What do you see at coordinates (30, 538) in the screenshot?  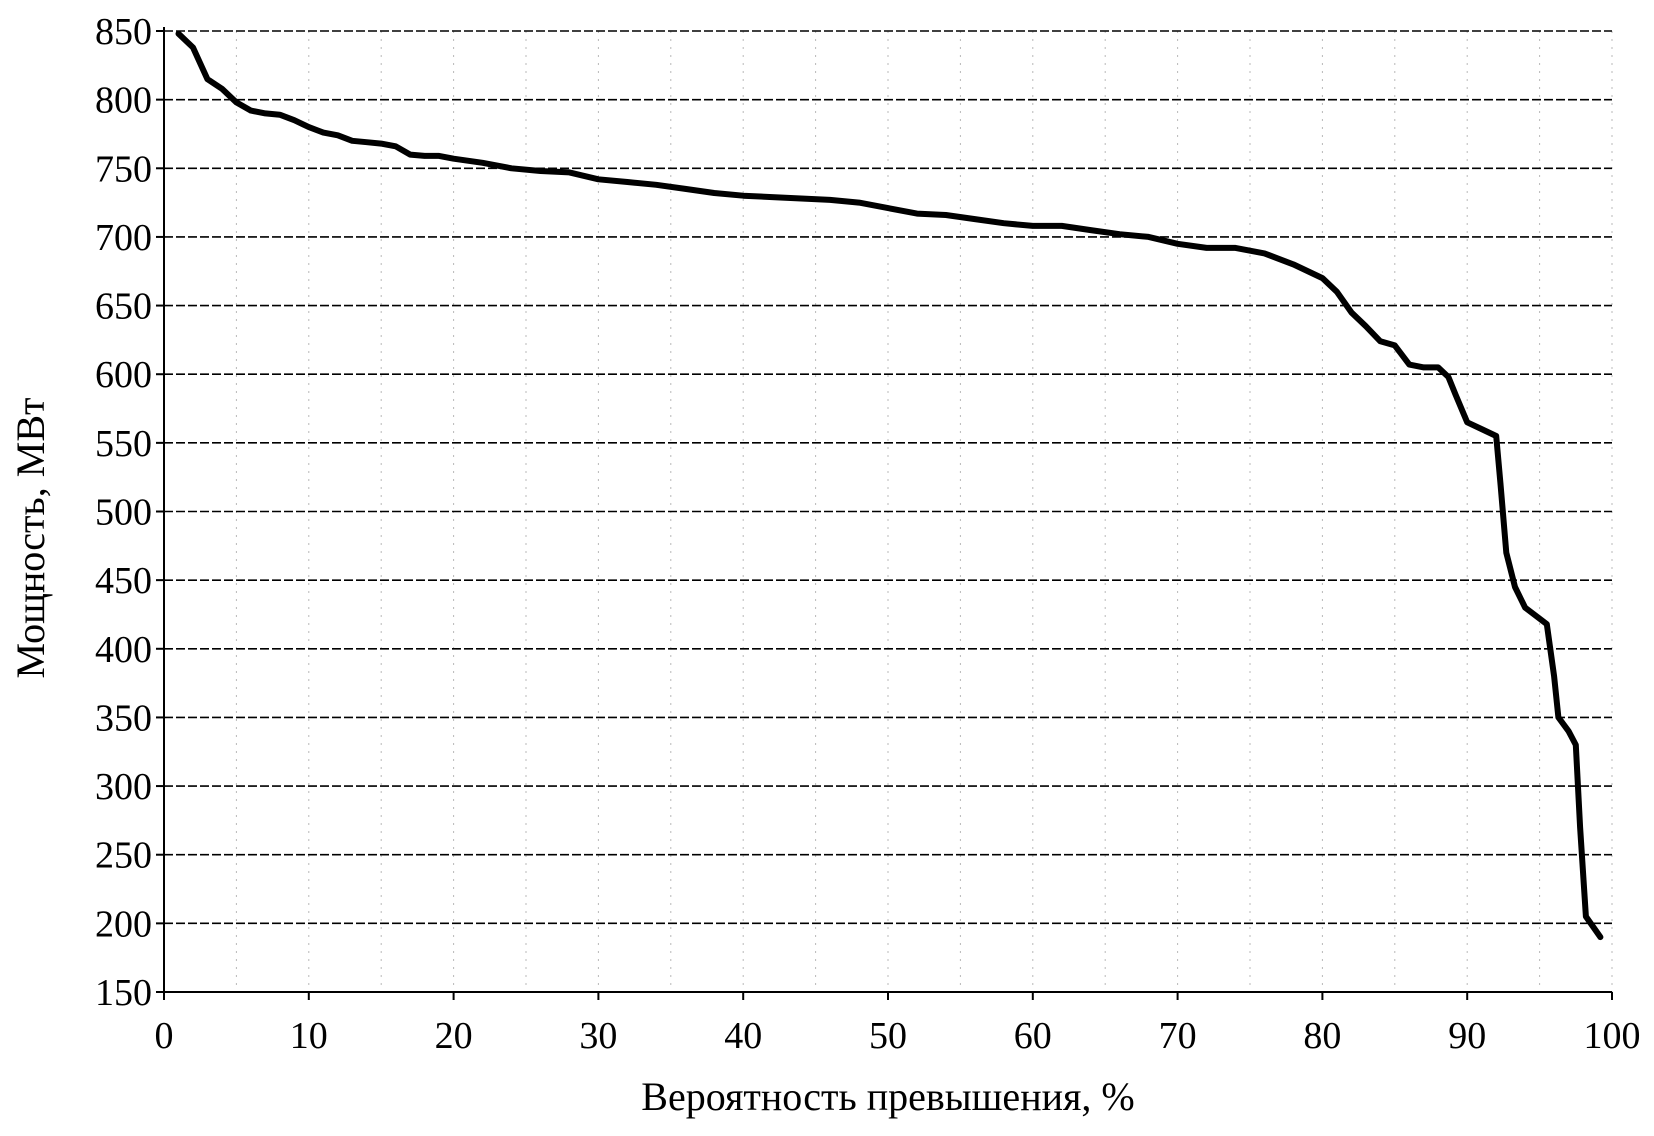 I see `y-axis-title: Мощность, МВт` at bounding box center [30, 538].